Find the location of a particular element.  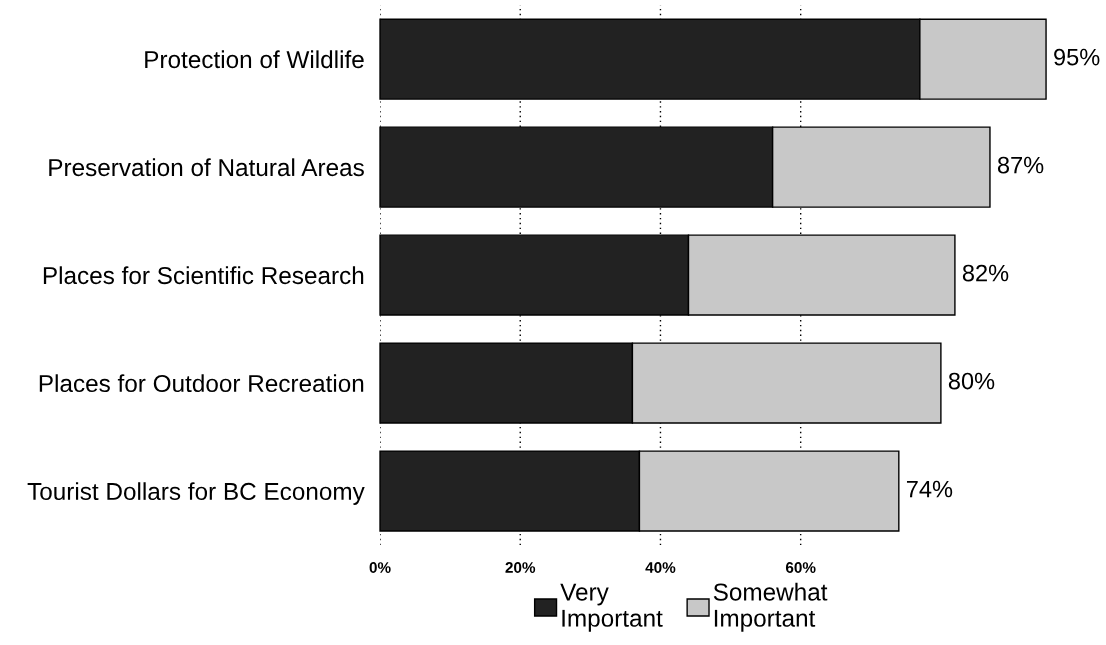

y-tick-label: Protection of Wildlife is located at coordinates (254, 59).